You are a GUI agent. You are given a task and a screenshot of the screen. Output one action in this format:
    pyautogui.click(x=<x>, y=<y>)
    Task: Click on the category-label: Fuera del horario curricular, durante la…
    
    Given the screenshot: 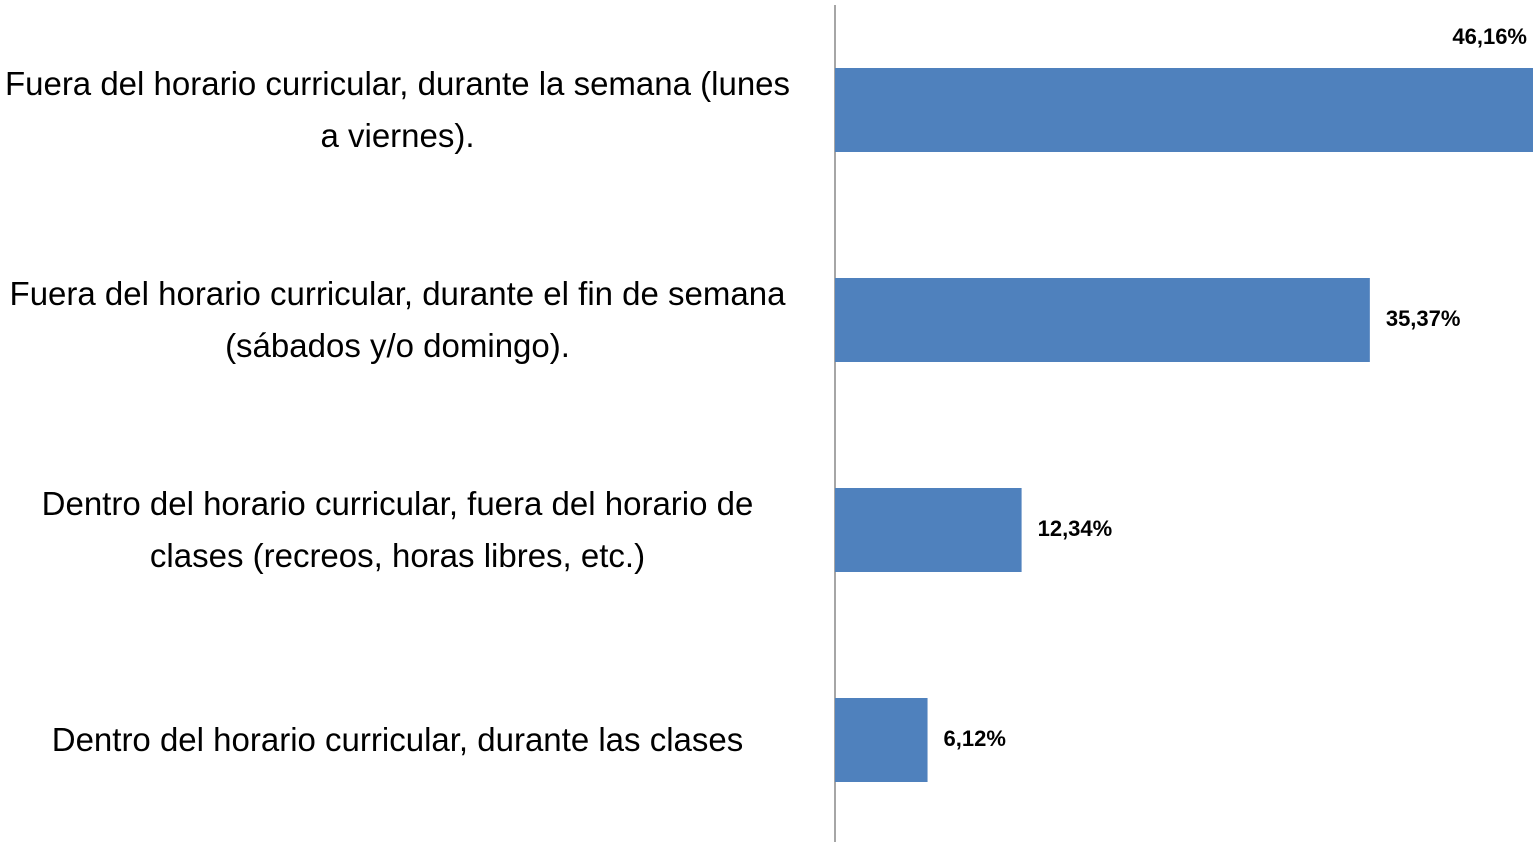 What is the action you would take?
    pyautogui.click(x=397, y=110)
    